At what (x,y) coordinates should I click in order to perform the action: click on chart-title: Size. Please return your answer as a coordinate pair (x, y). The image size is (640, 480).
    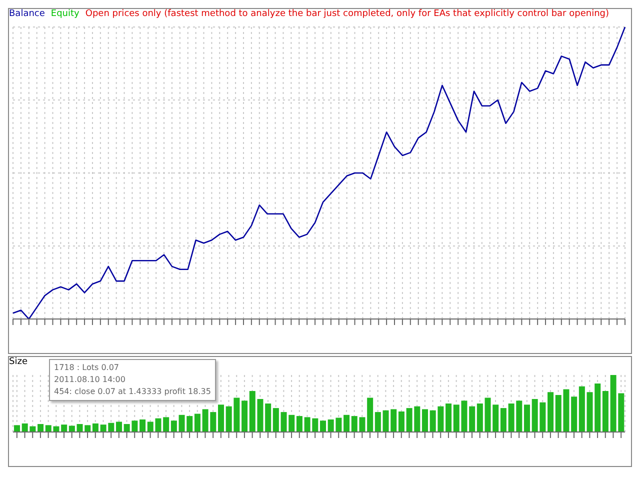
    Looking at the image, I should click on (18, 363).